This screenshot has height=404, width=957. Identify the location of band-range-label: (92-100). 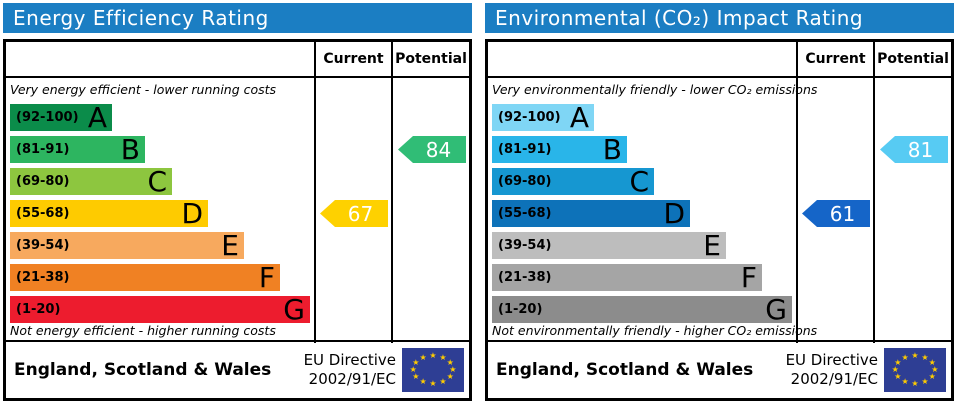
(529, 117).